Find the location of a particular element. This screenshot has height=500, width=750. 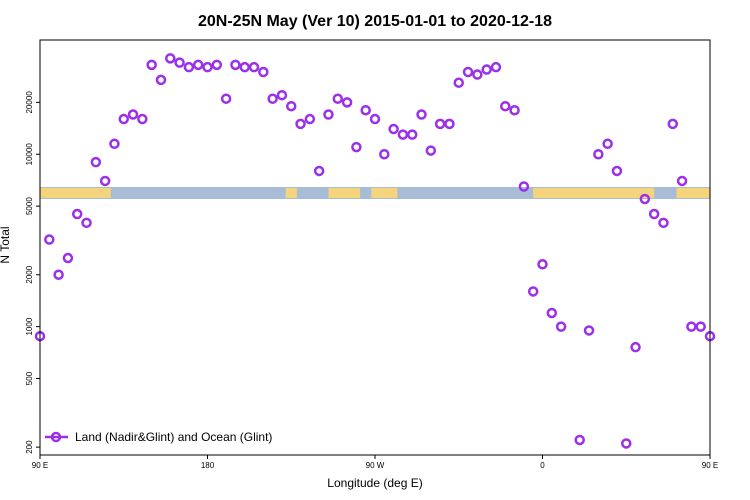

legend: Land (Nadir&Glint) and Ocean (Glint) is located at coordinates (158, 437).